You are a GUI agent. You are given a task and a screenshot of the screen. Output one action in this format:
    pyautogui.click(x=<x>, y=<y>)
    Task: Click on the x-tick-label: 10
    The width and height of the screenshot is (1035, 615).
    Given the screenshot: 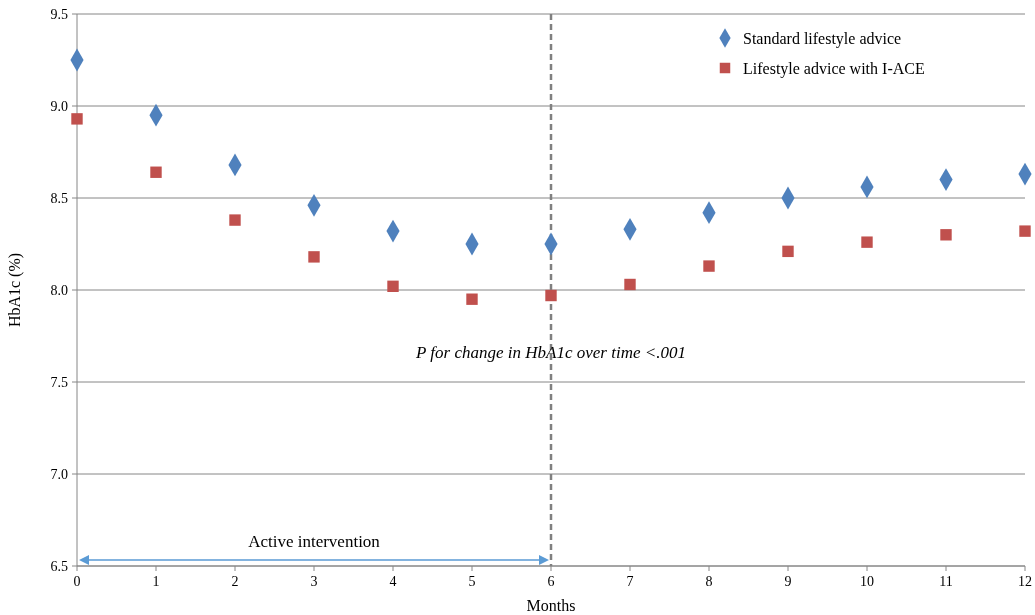 What is the action you would take?
    pyautogui.click(x=867, y=581)
    